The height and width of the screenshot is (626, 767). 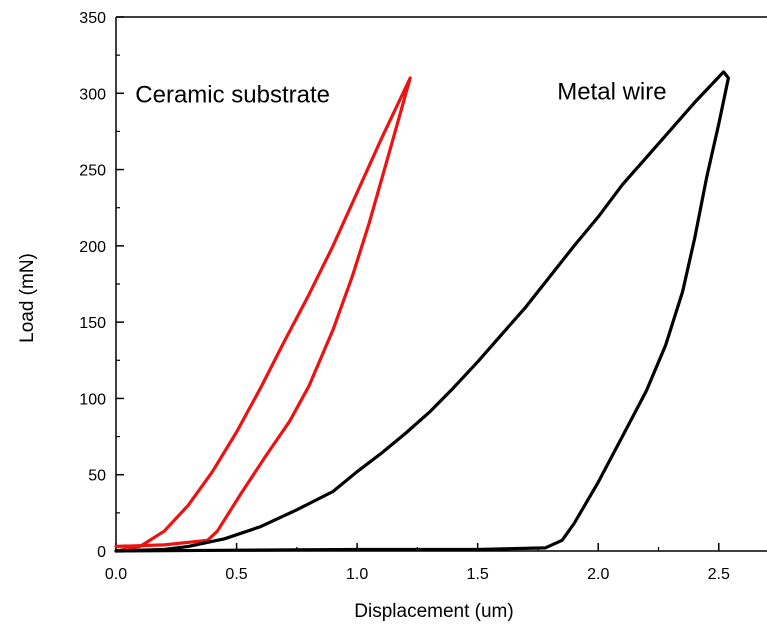 I want to click on y-axis: 0 50 100 150 200 250 300 350, so click(x=101, y=285).